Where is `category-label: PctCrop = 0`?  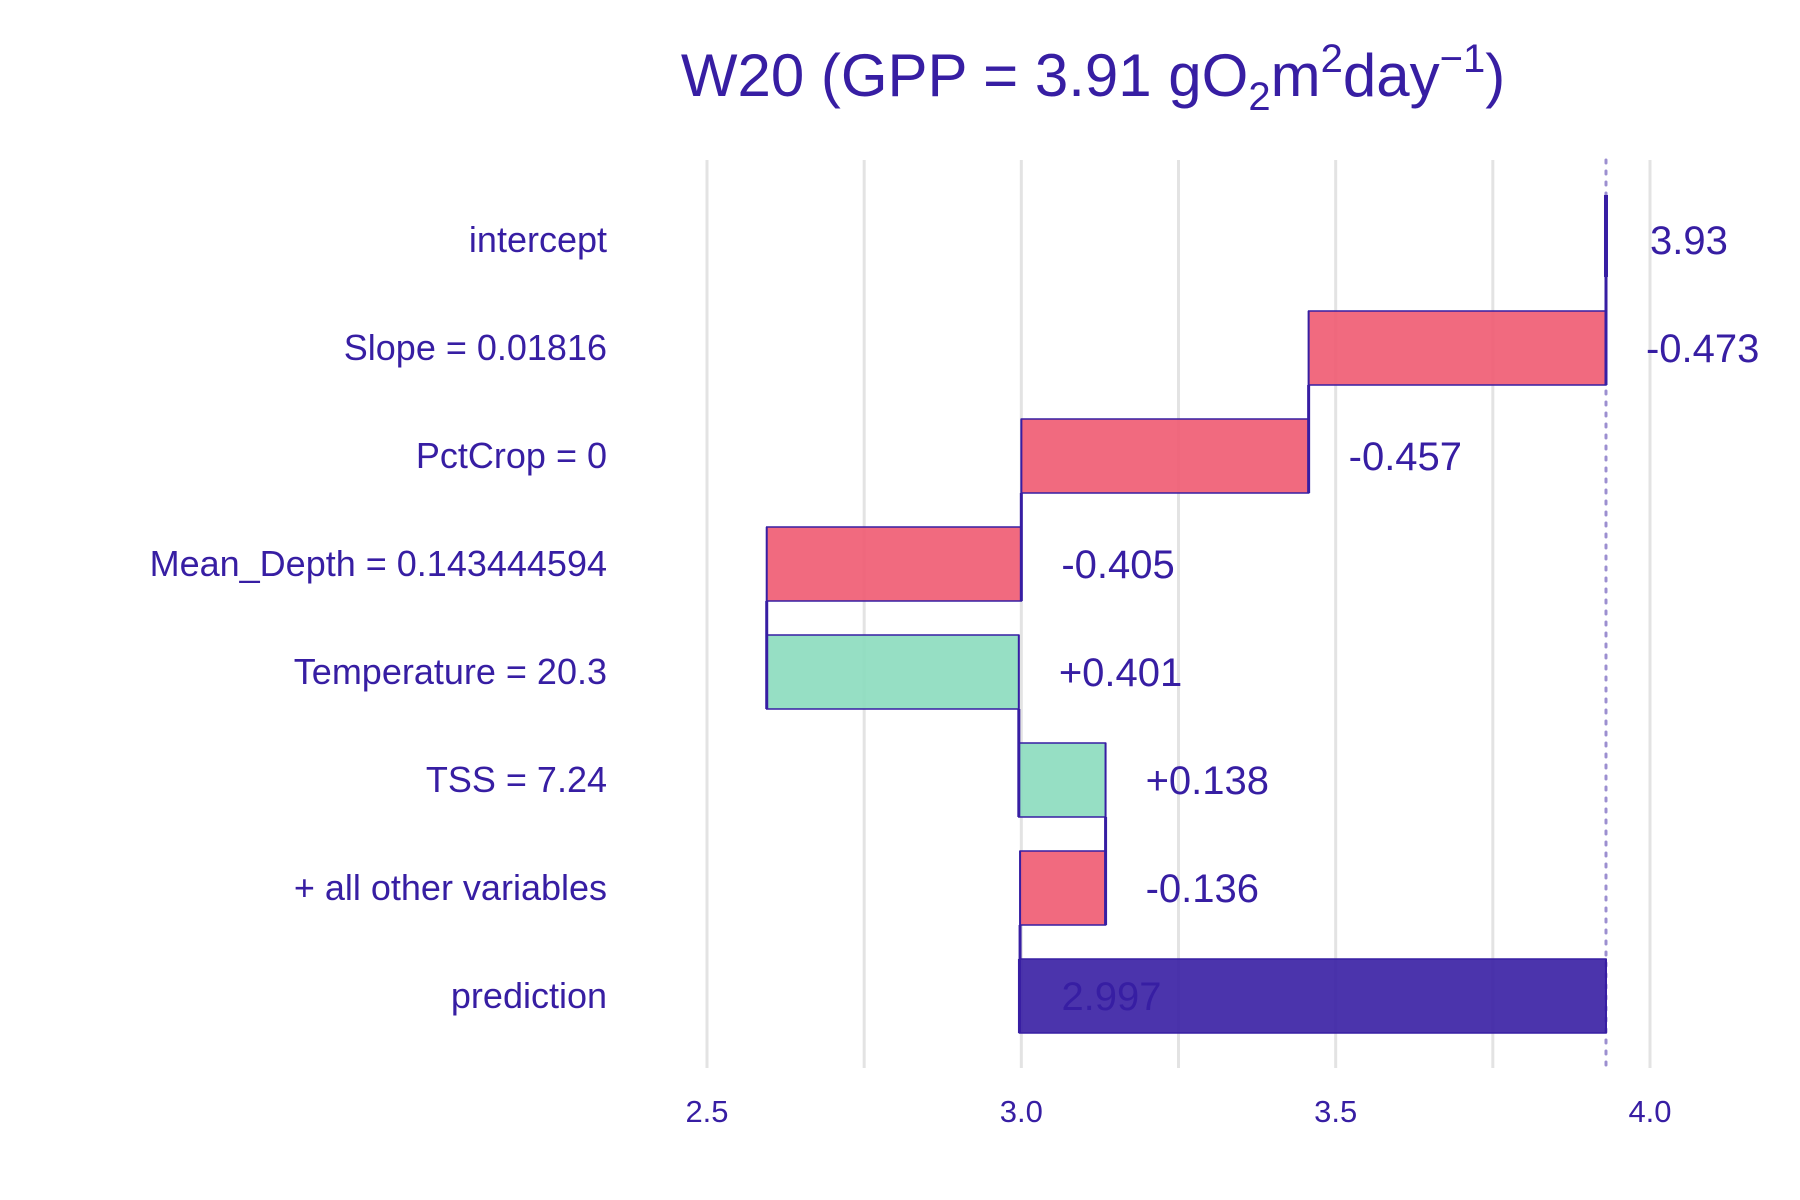
category-label: PctCrop = 0 is located at coordinates (511, 455).